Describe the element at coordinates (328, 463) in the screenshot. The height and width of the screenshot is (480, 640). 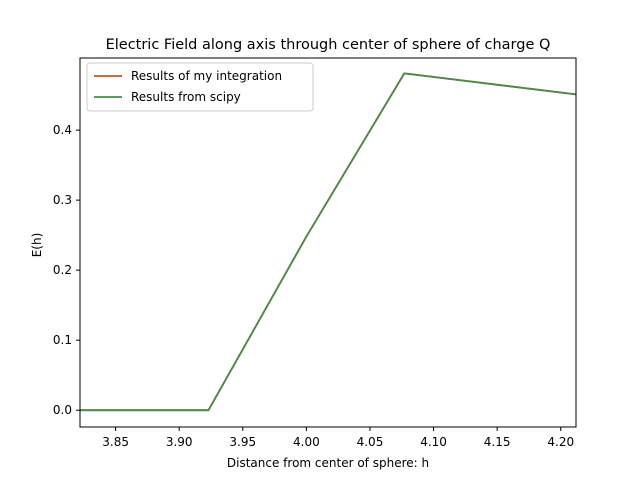
I see `x-axis-title: Distance from center of sphere: h` at that location.